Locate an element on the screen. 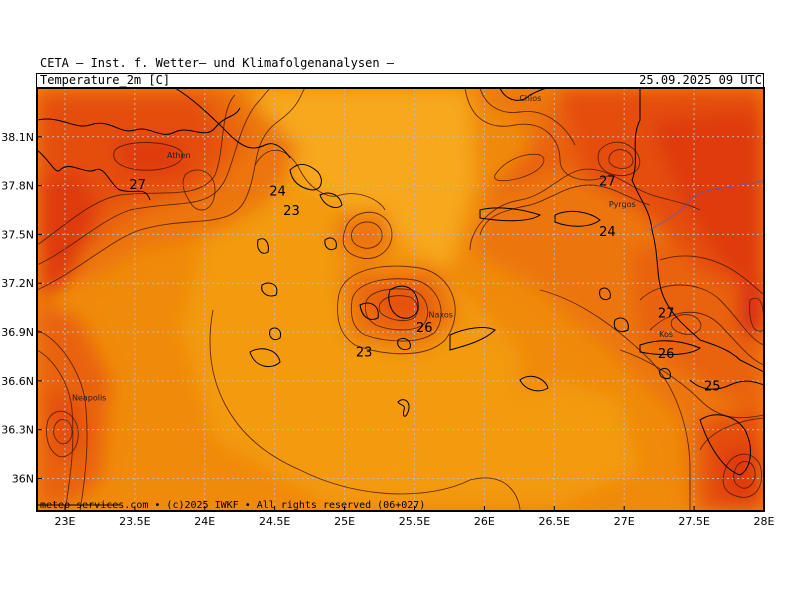 The height and width of the screenshot is (600, 800). isotherm-east-k is located at coordinates (706, 338).